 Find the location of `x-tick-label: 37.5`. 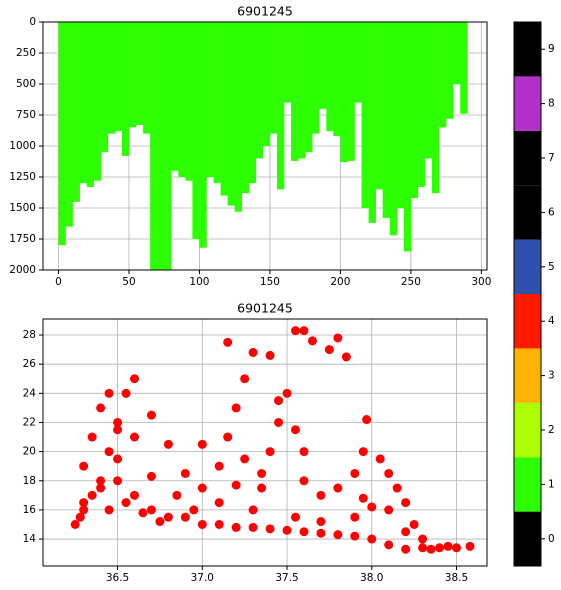

x-tick-label: 37.5 is located at coordinates (286, 578).